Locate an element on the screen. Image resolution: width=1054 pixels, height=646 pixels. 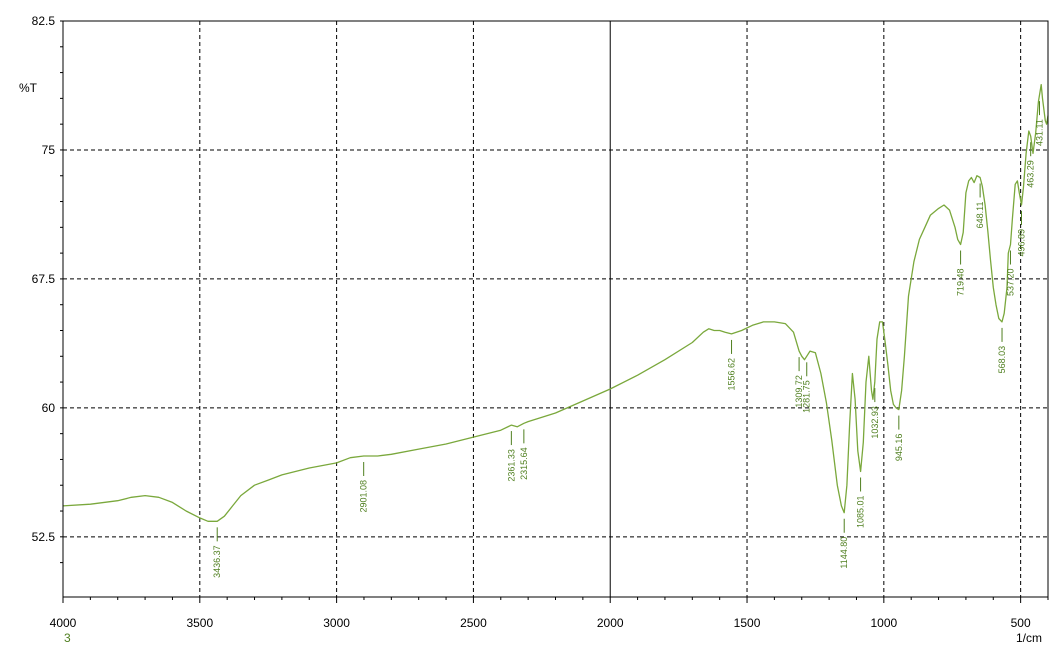
peak-label: 463.29 is located at coordinates (1031, 174).